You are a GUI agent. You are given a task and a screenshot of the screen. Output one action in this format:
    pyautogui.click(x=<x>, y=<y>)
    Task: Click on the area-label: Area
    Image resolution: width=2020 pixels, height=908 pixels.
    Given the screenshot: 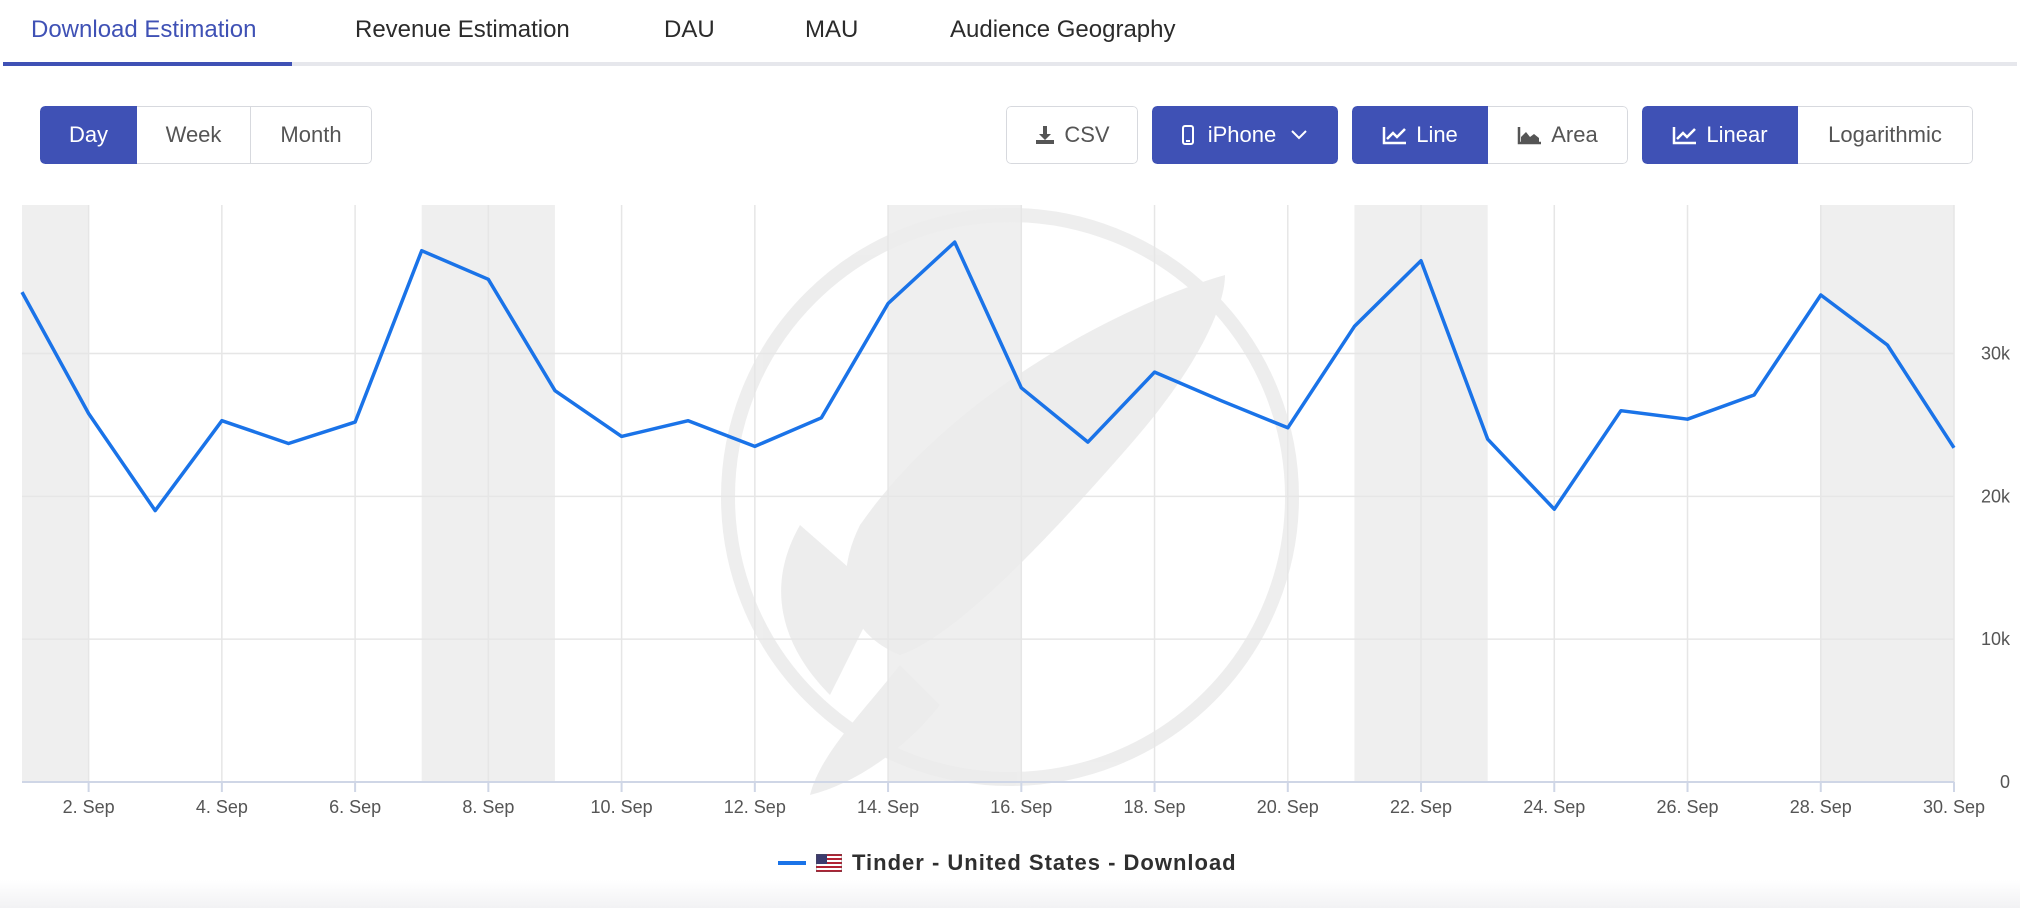 What is the action you would take?
    pyautogui.click(x=1574, y=134)
    